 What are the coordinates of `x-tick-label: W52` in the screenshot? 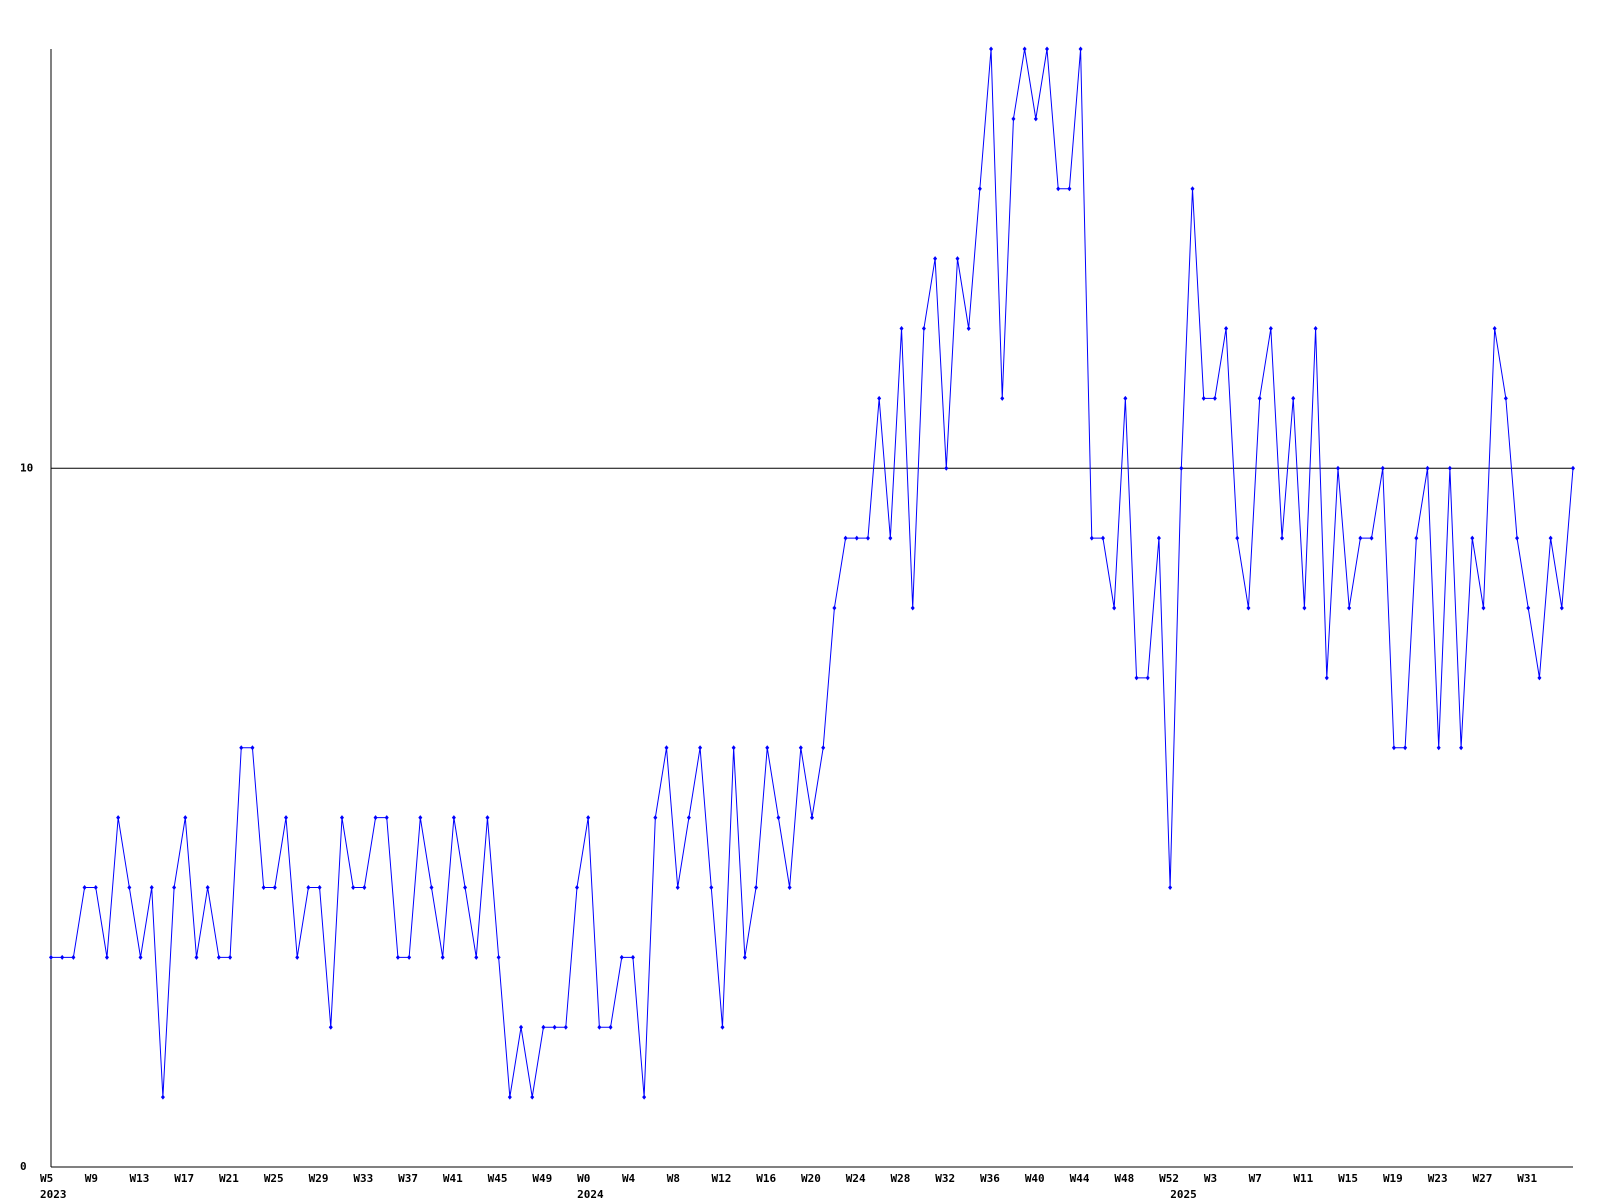 It's located at (1169, 1178).